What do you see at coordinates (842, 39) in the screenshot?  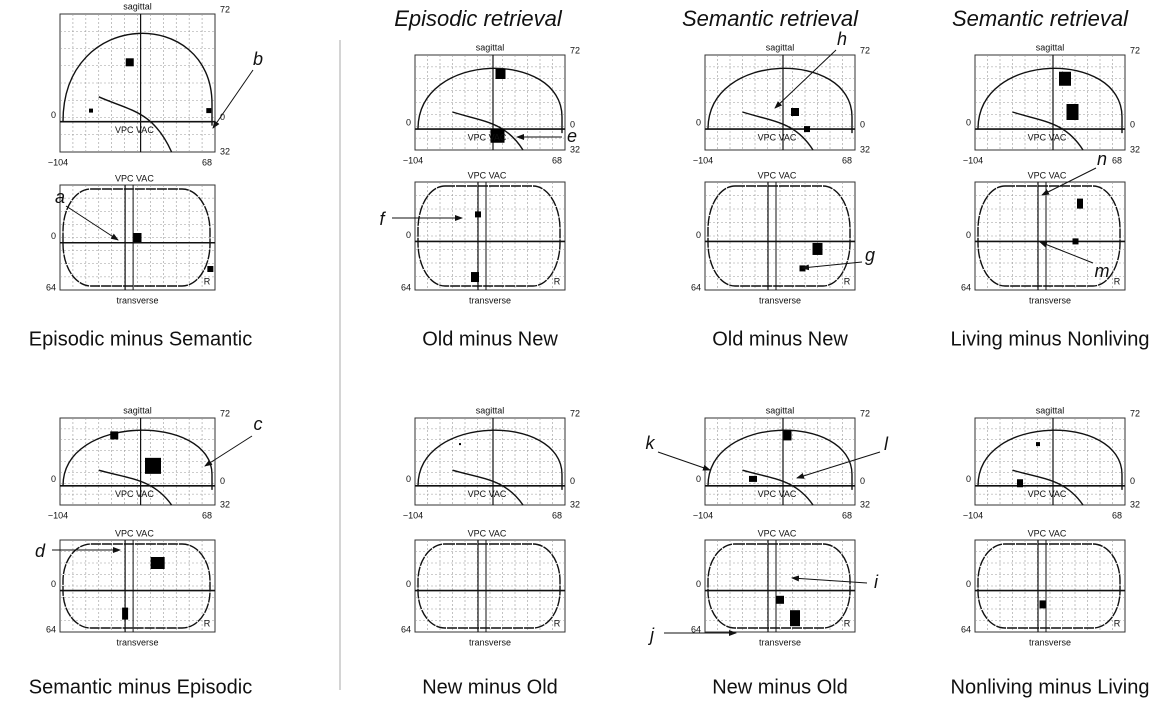 I see `region-label: h` at bounding box center [842, 39].